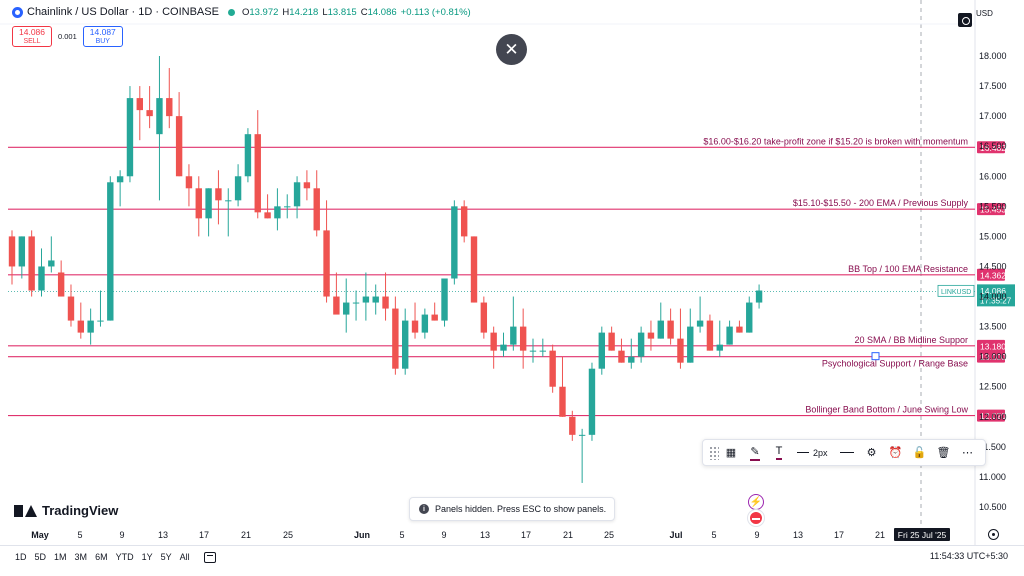 This screenshot has height=576, width=1024. What do you see at coordinates (40, 557) in the screenshot?
I see `range-5d: 5D` at bounding box center [40, 557].